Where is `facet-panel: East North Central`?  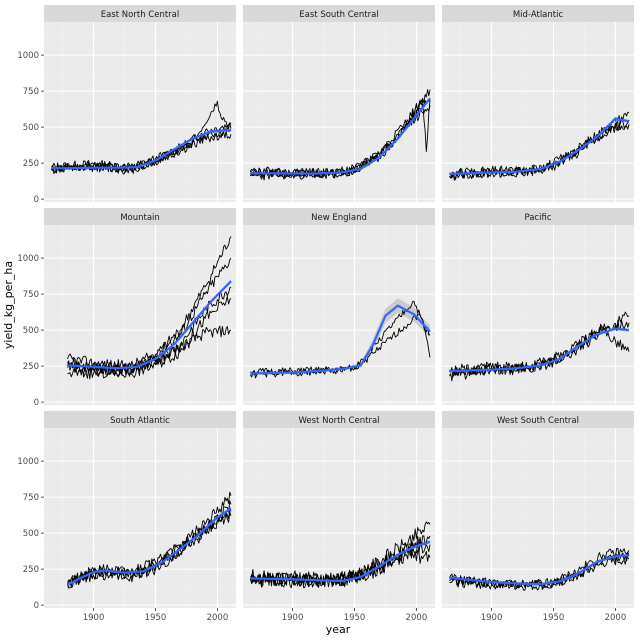
facet-panel: East North Central is located at coordinates (140, 103).